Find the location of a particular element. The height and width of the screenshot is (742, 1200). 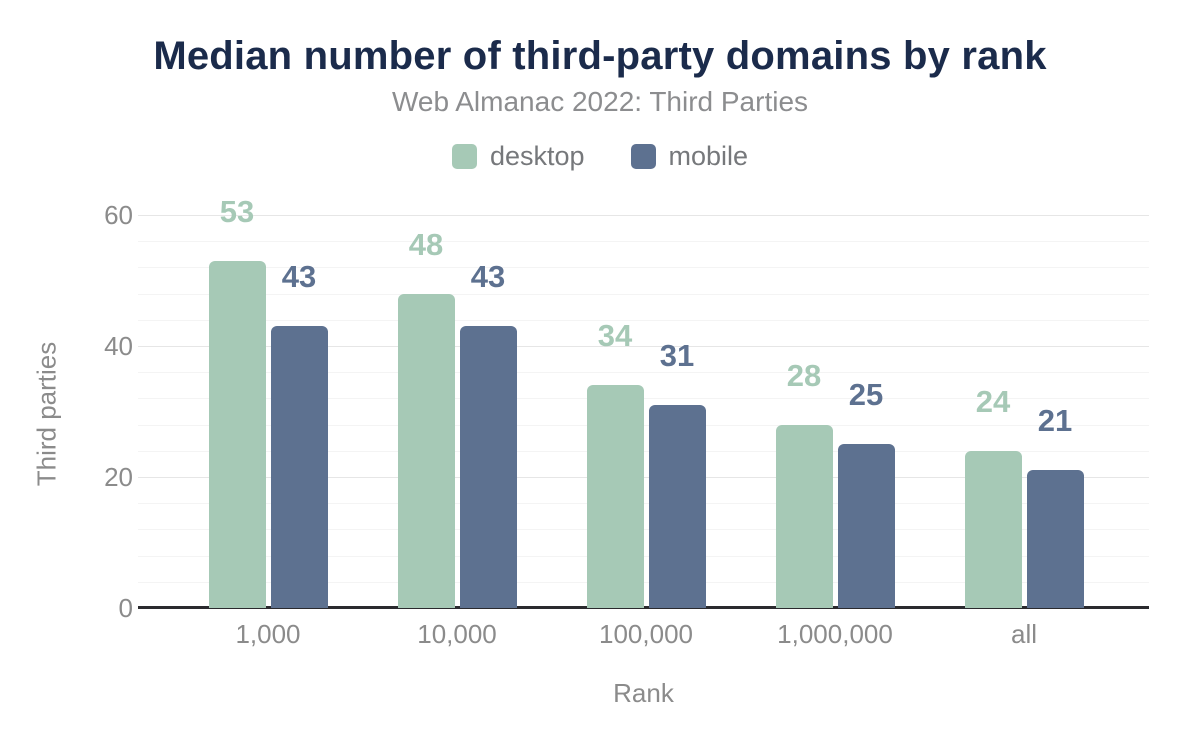

legend-item-label: desktop is located at coordinates (537, 156).